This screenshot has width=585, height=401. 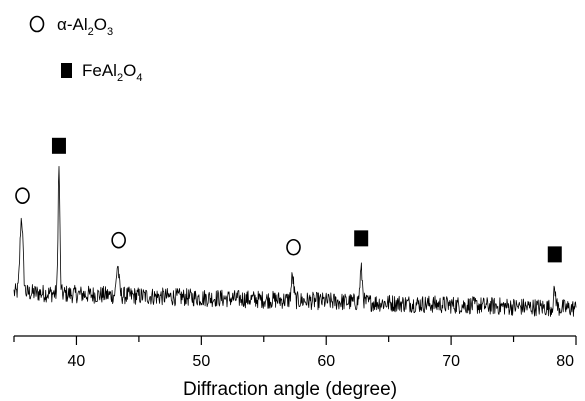 What do you see at coordinates (295, 353) in the screenshot?
I see `x-axis-ticks: 40 50 60 70 80` at bounding box center [295, 353].